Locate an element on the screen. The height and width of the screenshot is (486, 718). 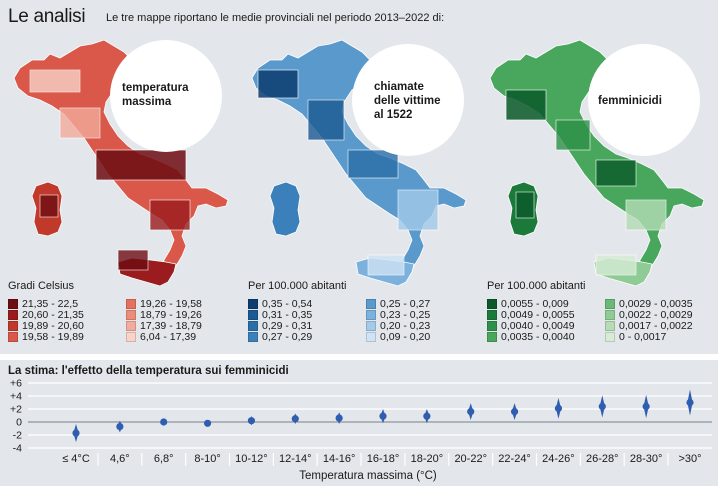
legend-range-label: 17,39 - 18,79 is located at coordinates (171, 325).